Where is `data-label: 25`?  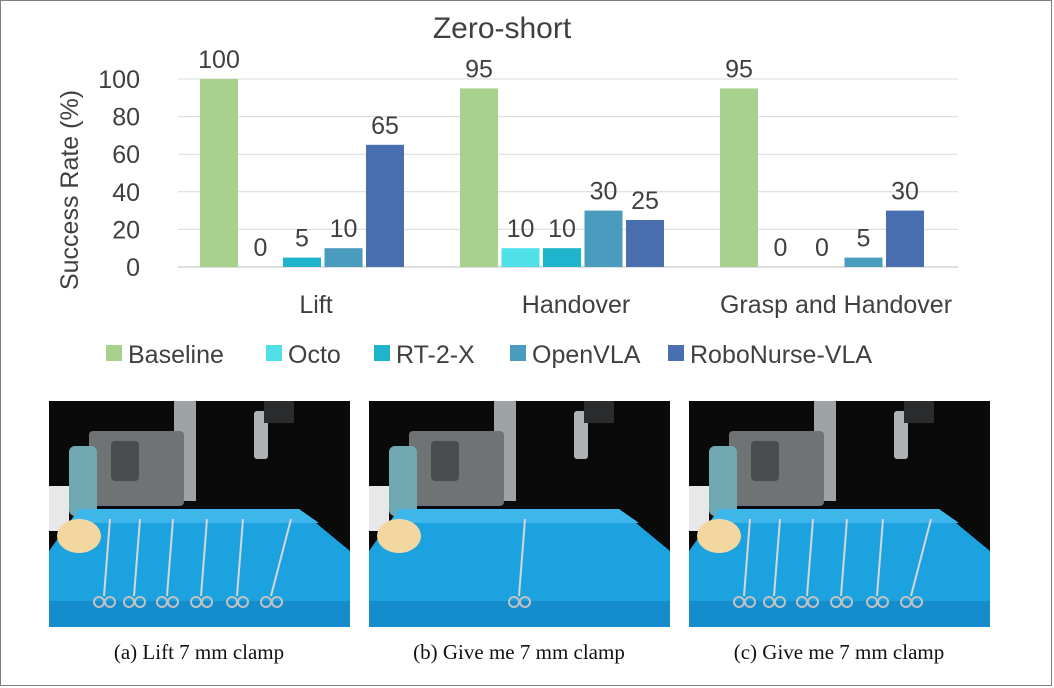 data-label: 25 is located at coordinates (645, 201).